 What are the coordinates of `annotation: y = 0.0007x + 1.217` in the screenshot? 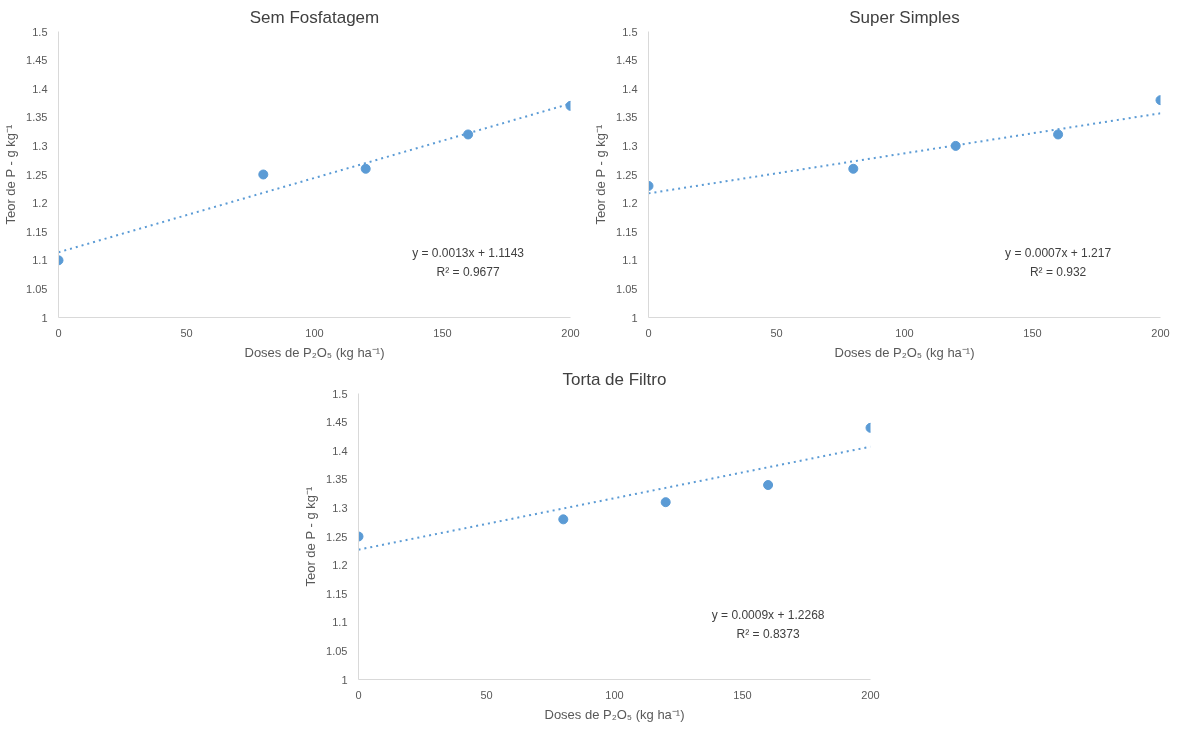 It's located at (1058, 253).